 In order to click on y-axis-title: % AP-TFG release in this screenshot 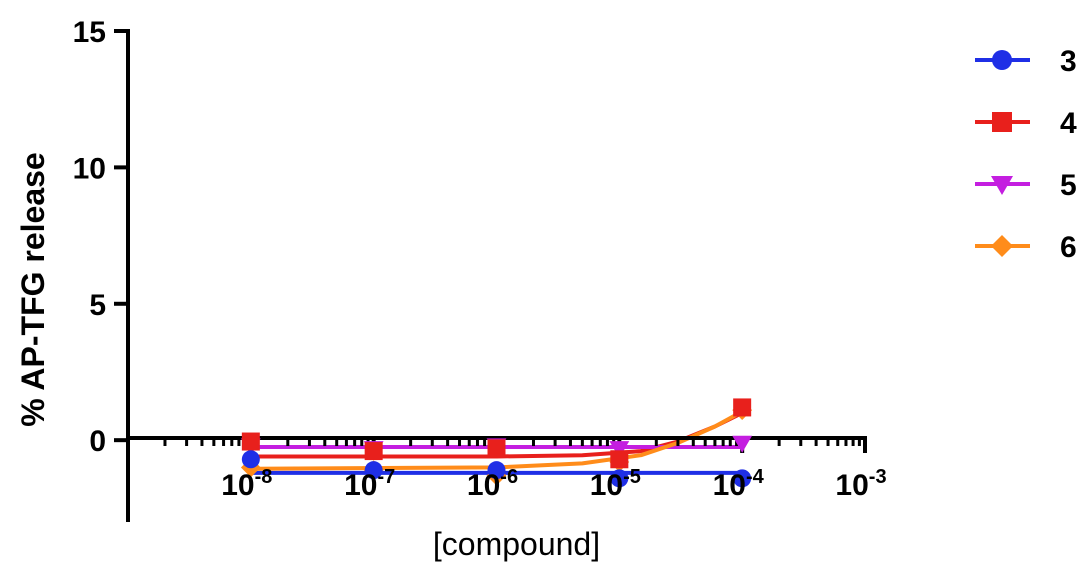, I will do `click(33, 289)`.